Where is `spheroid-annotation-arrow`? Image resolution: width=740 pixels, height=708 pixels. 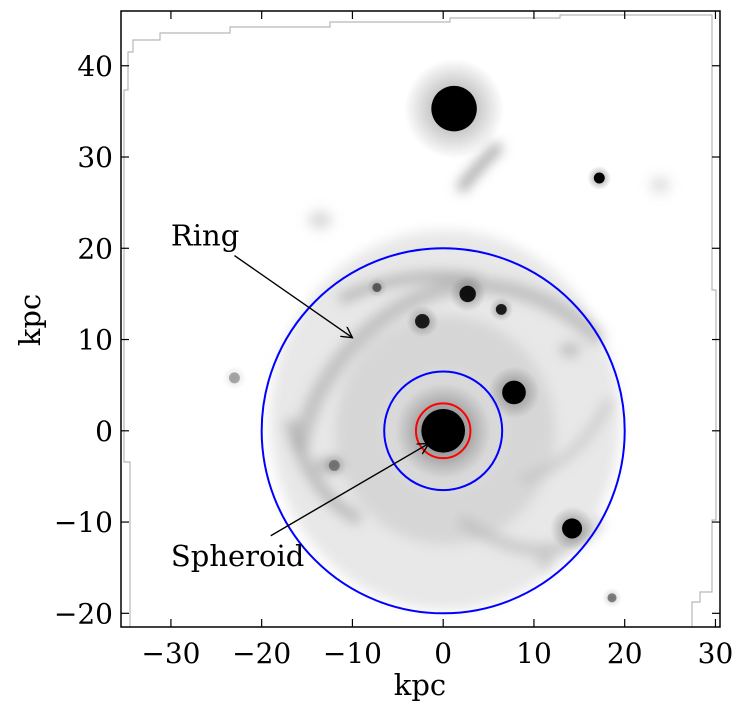
spheroid-annotation-arrow is located at coordinates (349, 490).